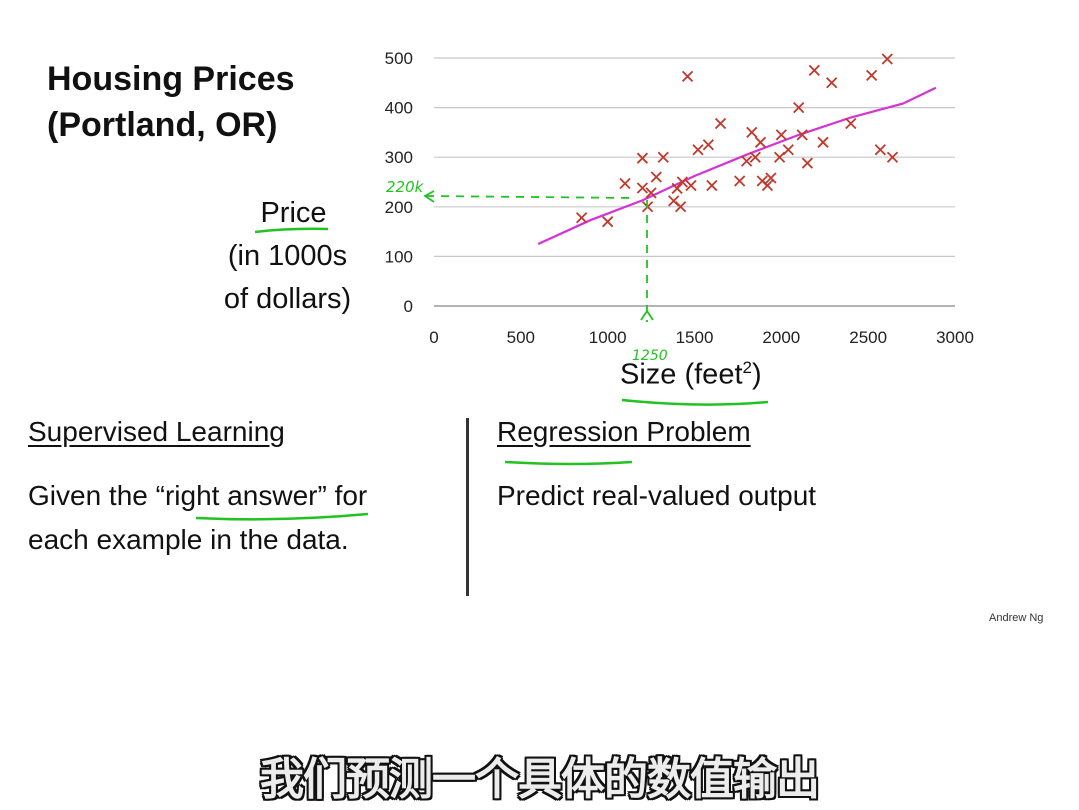 The width and height of the screenshot is (1079, 810). I want to click on regression-fit-line, so click(737, 166).